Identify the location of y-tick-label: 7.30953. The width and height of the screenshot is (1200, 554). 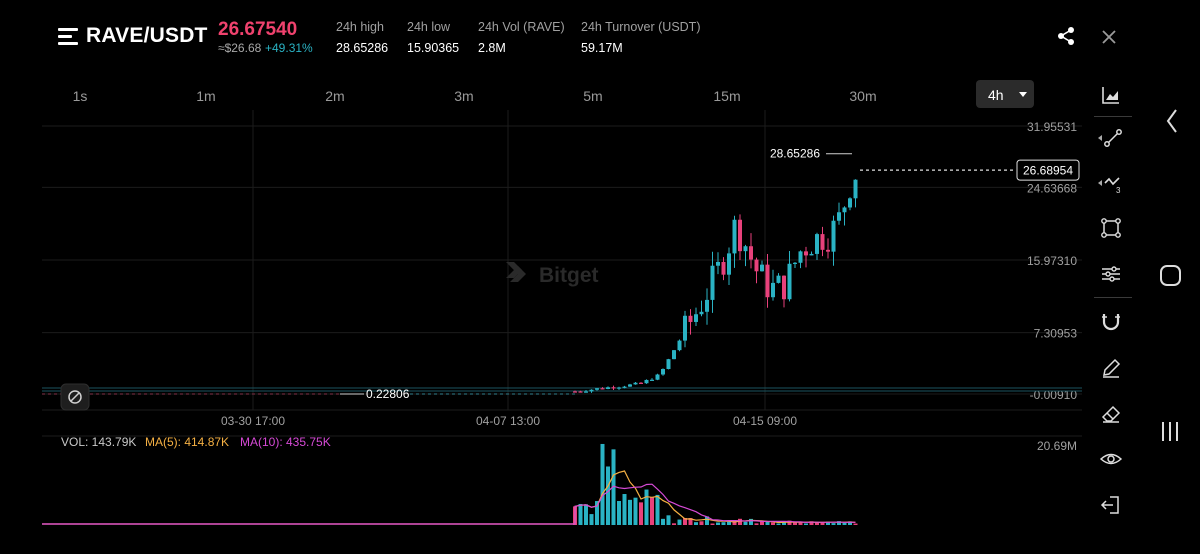
(1056, 334).